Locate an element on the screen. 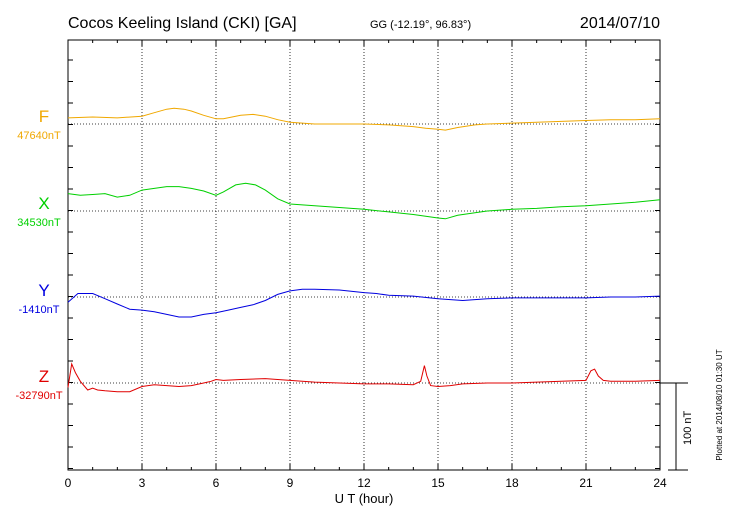  station-coordinates: GG (-12.19°, 96.83°) is located at coordinates (420, 25).